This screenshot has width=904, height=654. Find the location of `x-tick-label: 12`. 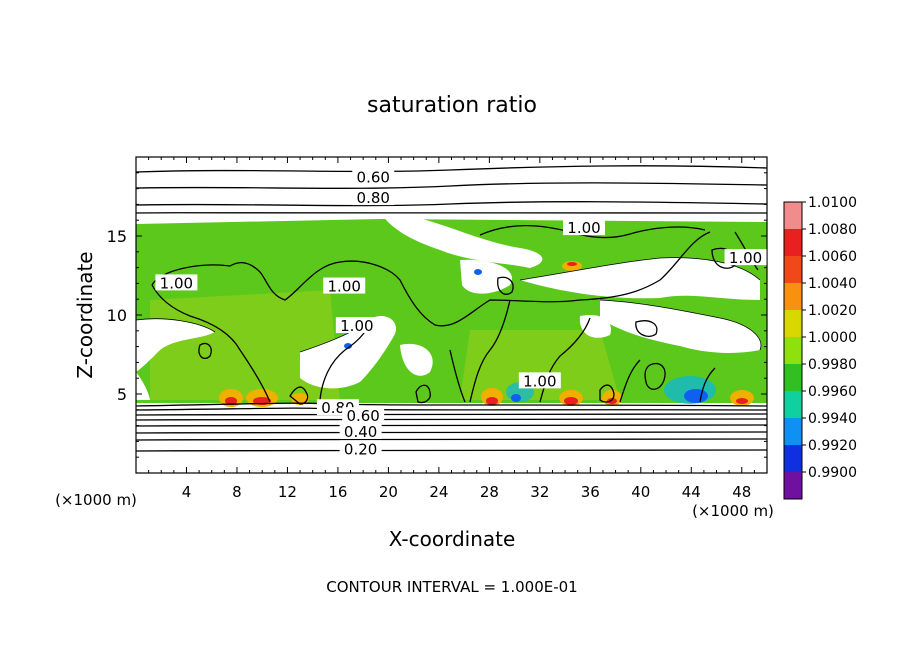

x-tick-label: 12 is located at coordinates (287, 492).